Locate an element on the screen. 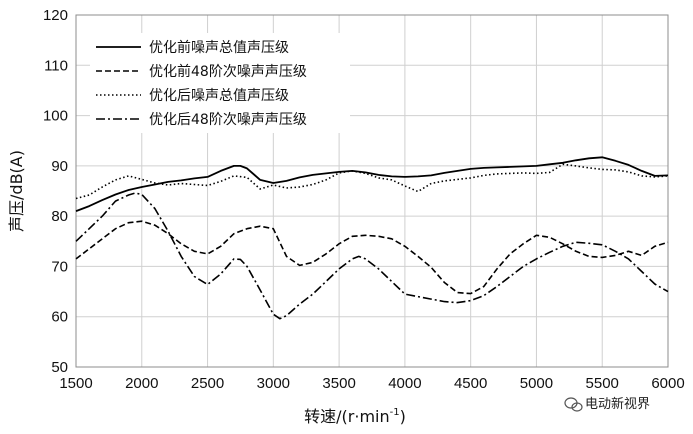 The width and height of the screenshot is (693, 434). legend-label-3: 优化后噪声总值声压级 is located at coordinates (219, 96).